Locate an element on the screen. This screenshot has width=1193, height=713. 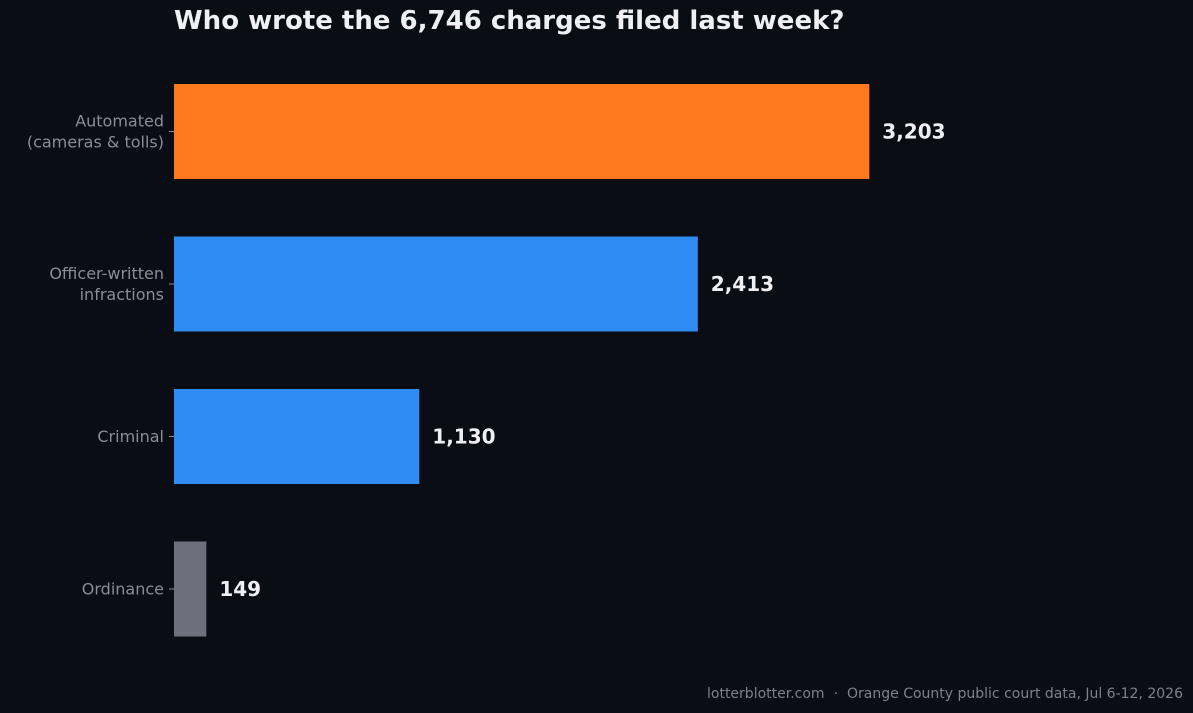
value-label-3: 149 is located at coordinates (240, 589).